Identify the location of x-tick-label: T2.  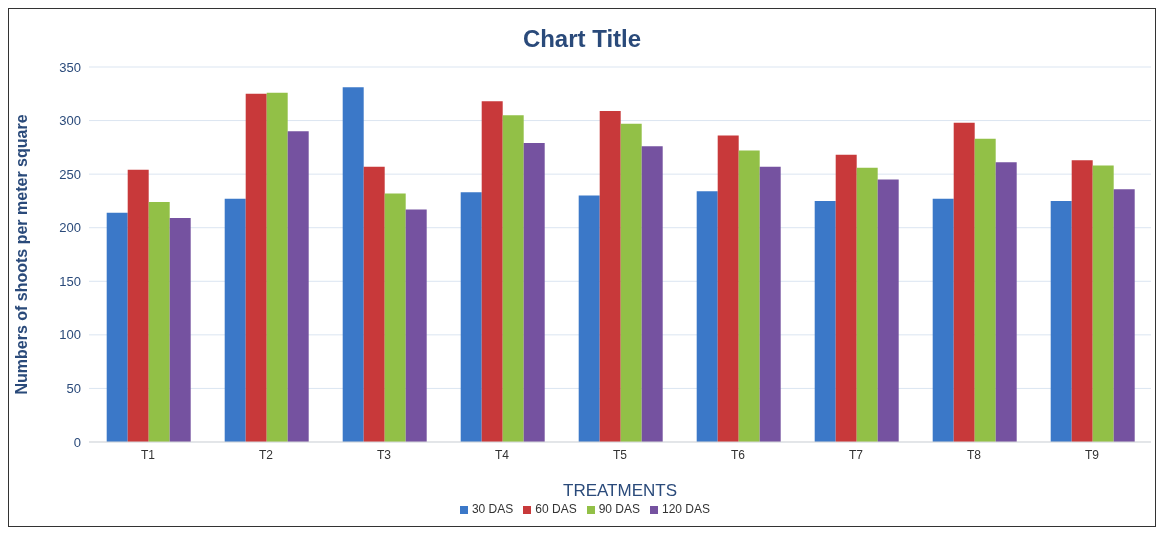
(266, 454).